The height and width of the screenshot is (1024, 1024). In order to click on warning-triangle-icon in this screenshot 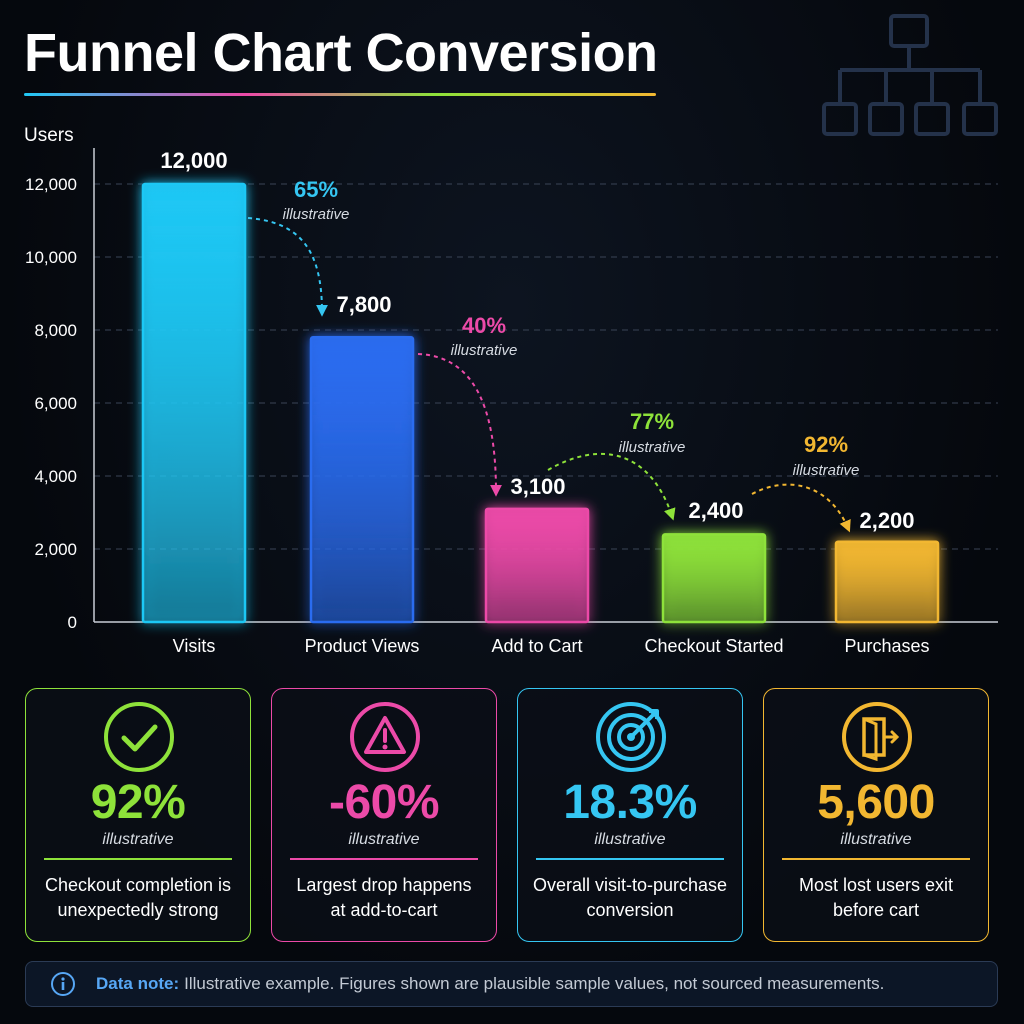, I will do `click(385, 737)`.